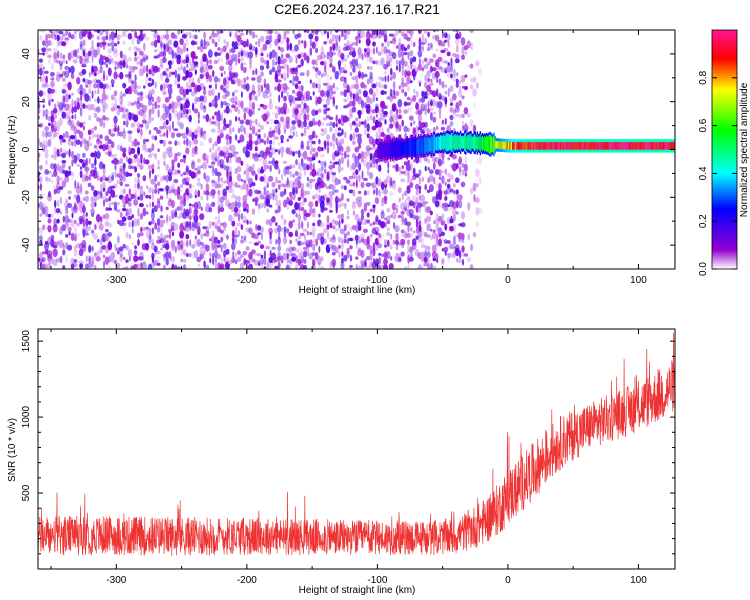  Describe the element at coordinates (703, 269) in the screenshot. I see `colorbar-tick-label: 0.0` at that location.